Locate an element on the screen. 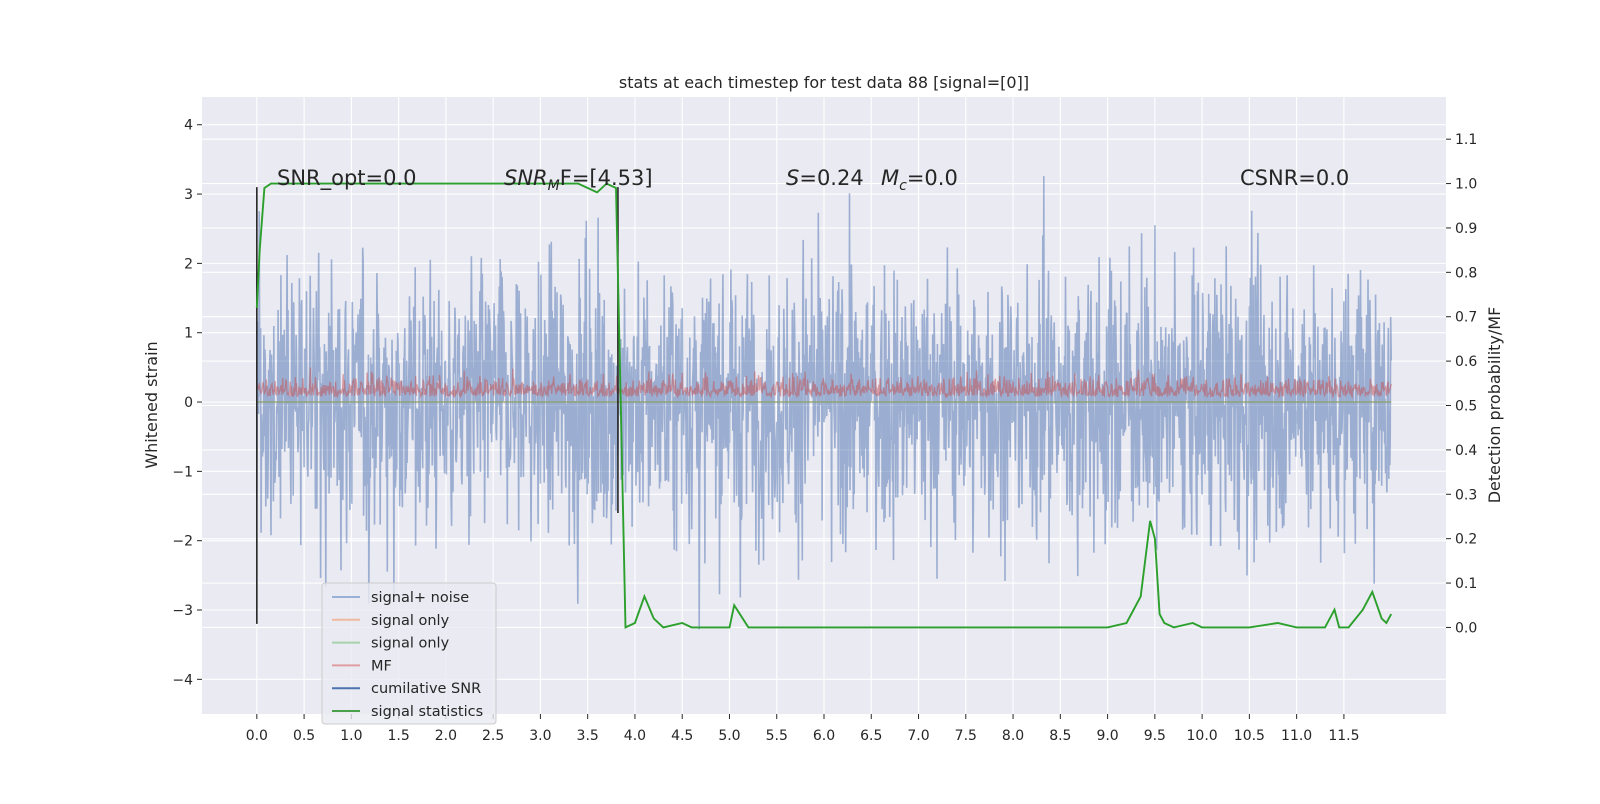 This screenshot has width=1600, height=804. x-tick-label: 7.0 is located at coordinates (918, 736).